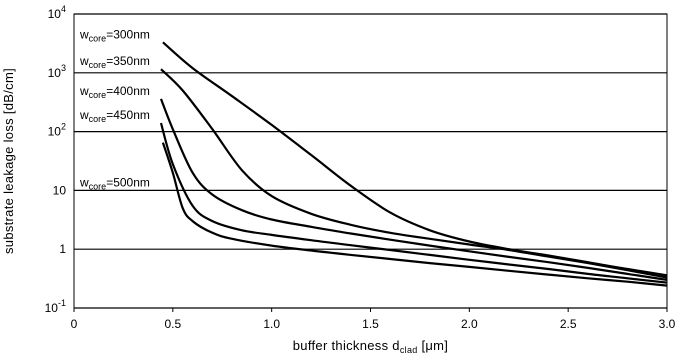  Describe the element at coordinates (114, 35) in the screenshot. I see `series-label-300nm: wcore=300nm` at that location.